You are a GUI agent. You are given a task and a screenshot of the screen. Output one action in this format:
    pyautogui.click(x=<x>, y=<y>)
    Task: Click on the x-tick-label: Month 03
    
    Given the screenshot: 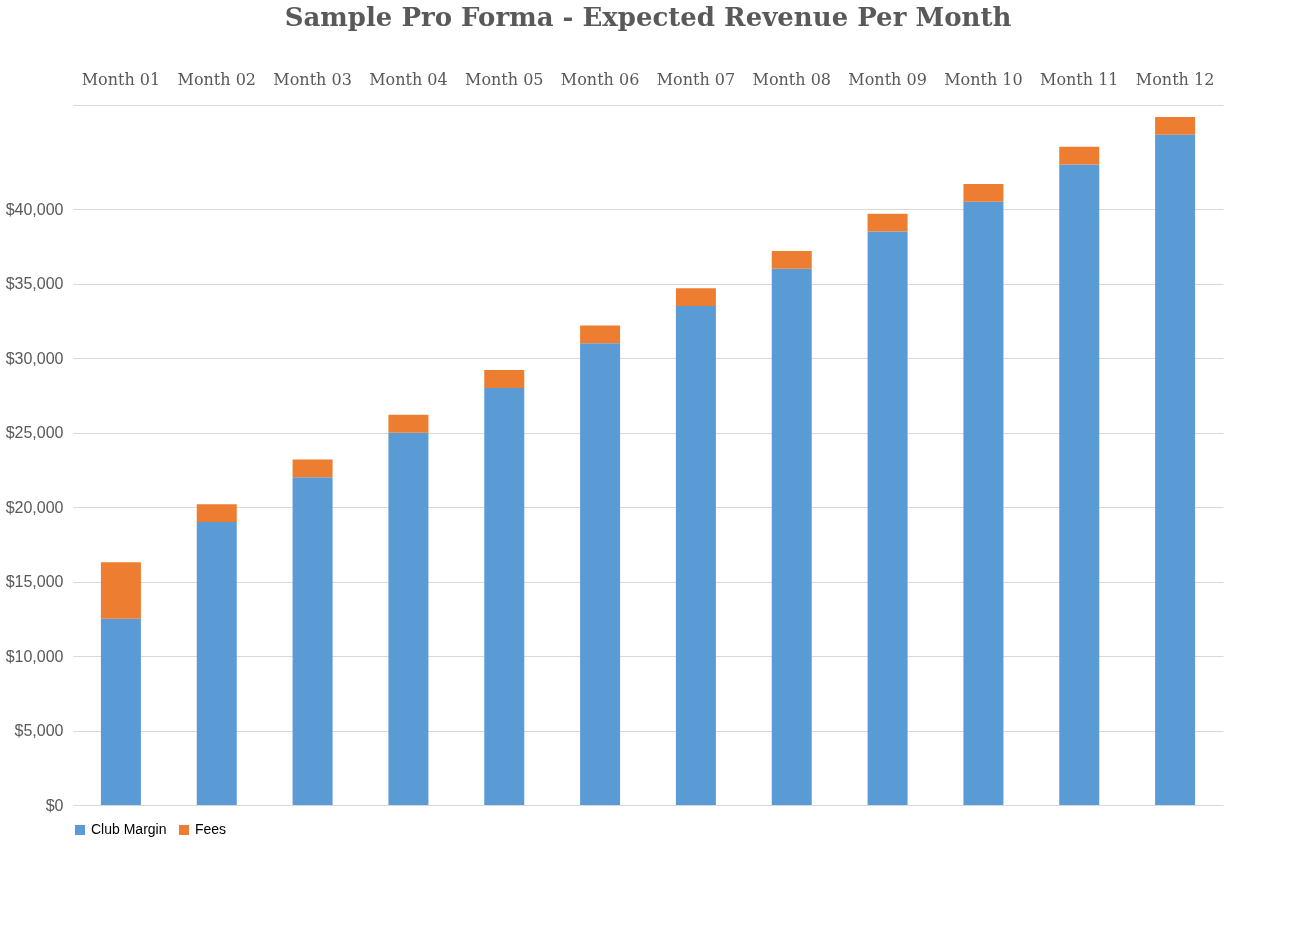 What is the action you would take?
    pyautogui.click(x=312, y=79)
    